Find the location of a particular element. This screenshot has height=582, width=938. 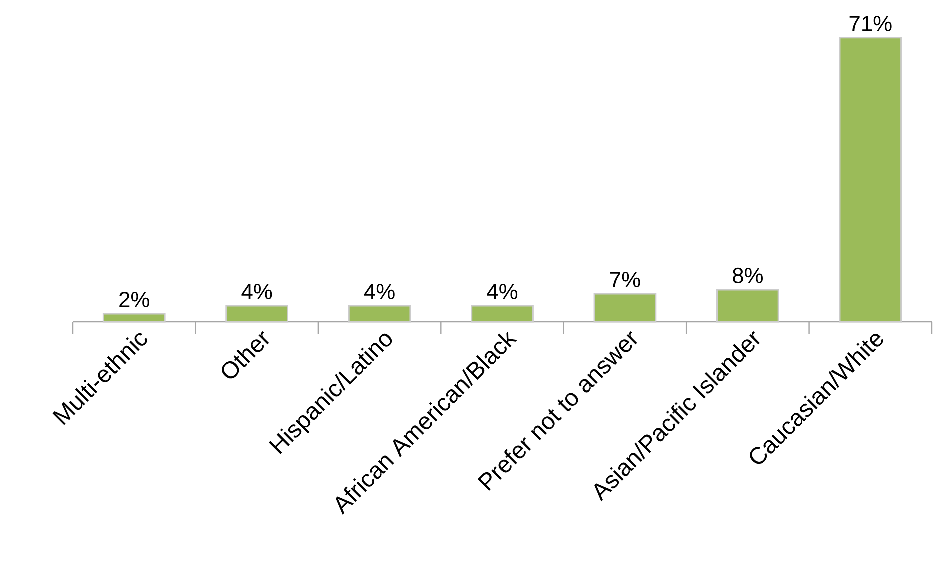

data-label: 71% is located at coordinates (871, 24).